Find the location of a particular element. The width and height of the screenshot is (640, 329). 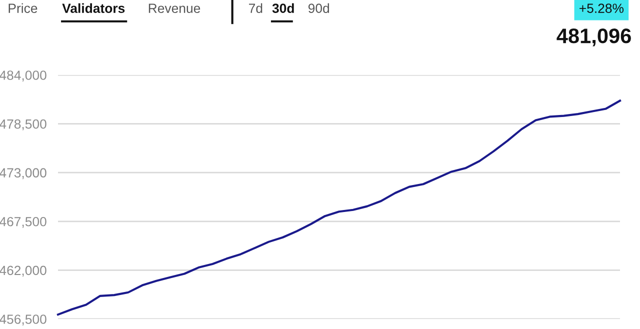

text: 7d is located at coordinates (255, 8).